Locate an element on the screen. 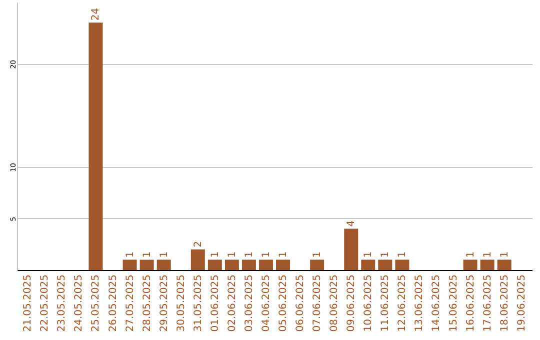 This screenshot has width=540, height=340. x-tick-label: 03.06.2025 is located at coordinates (249, 303).